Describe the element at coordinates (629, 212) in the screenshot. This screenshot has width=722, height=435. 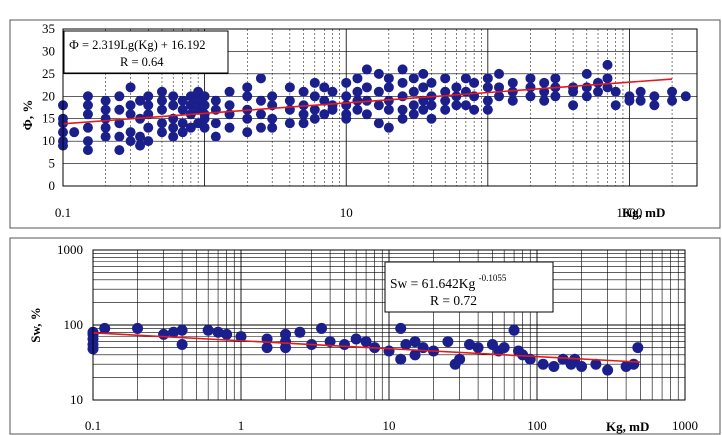
I see `porosity-x-tick-label: 1000` at that location.